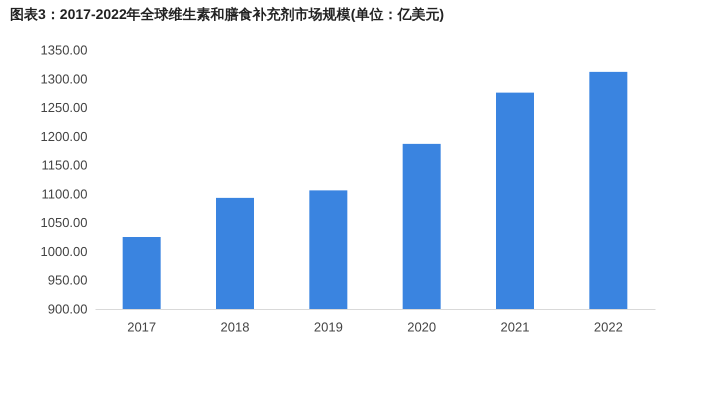 This screenshot has height=404, width=719. What do you see at coordinates (64, 108) in the screenshot?
I see `y-tick-label: 1250.00` at bounding box center [64, 108].